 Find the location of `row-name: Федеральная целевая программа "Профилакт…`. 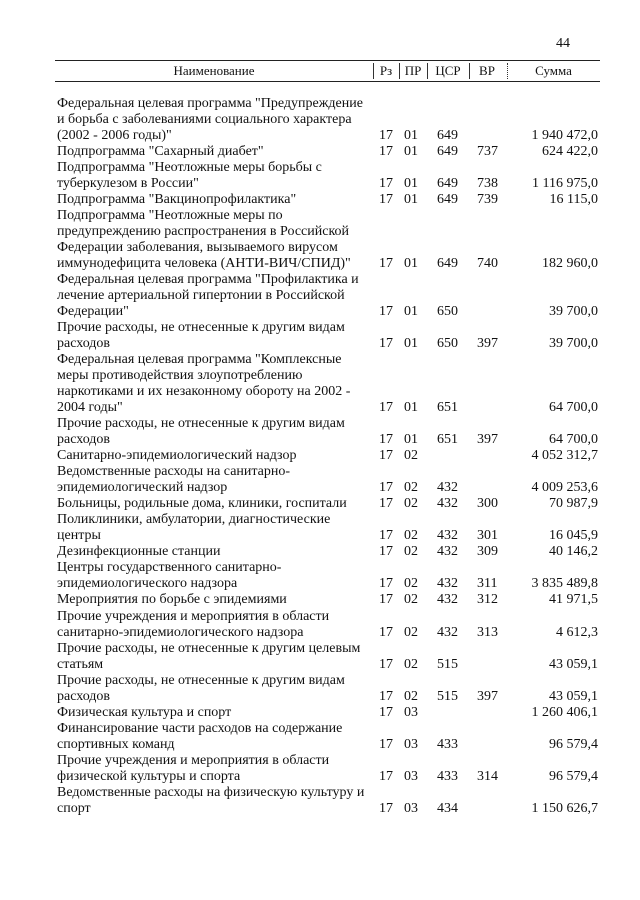

row-name: Федеральная целевая программа "Профилакт… is located at coordinates (208, 296).